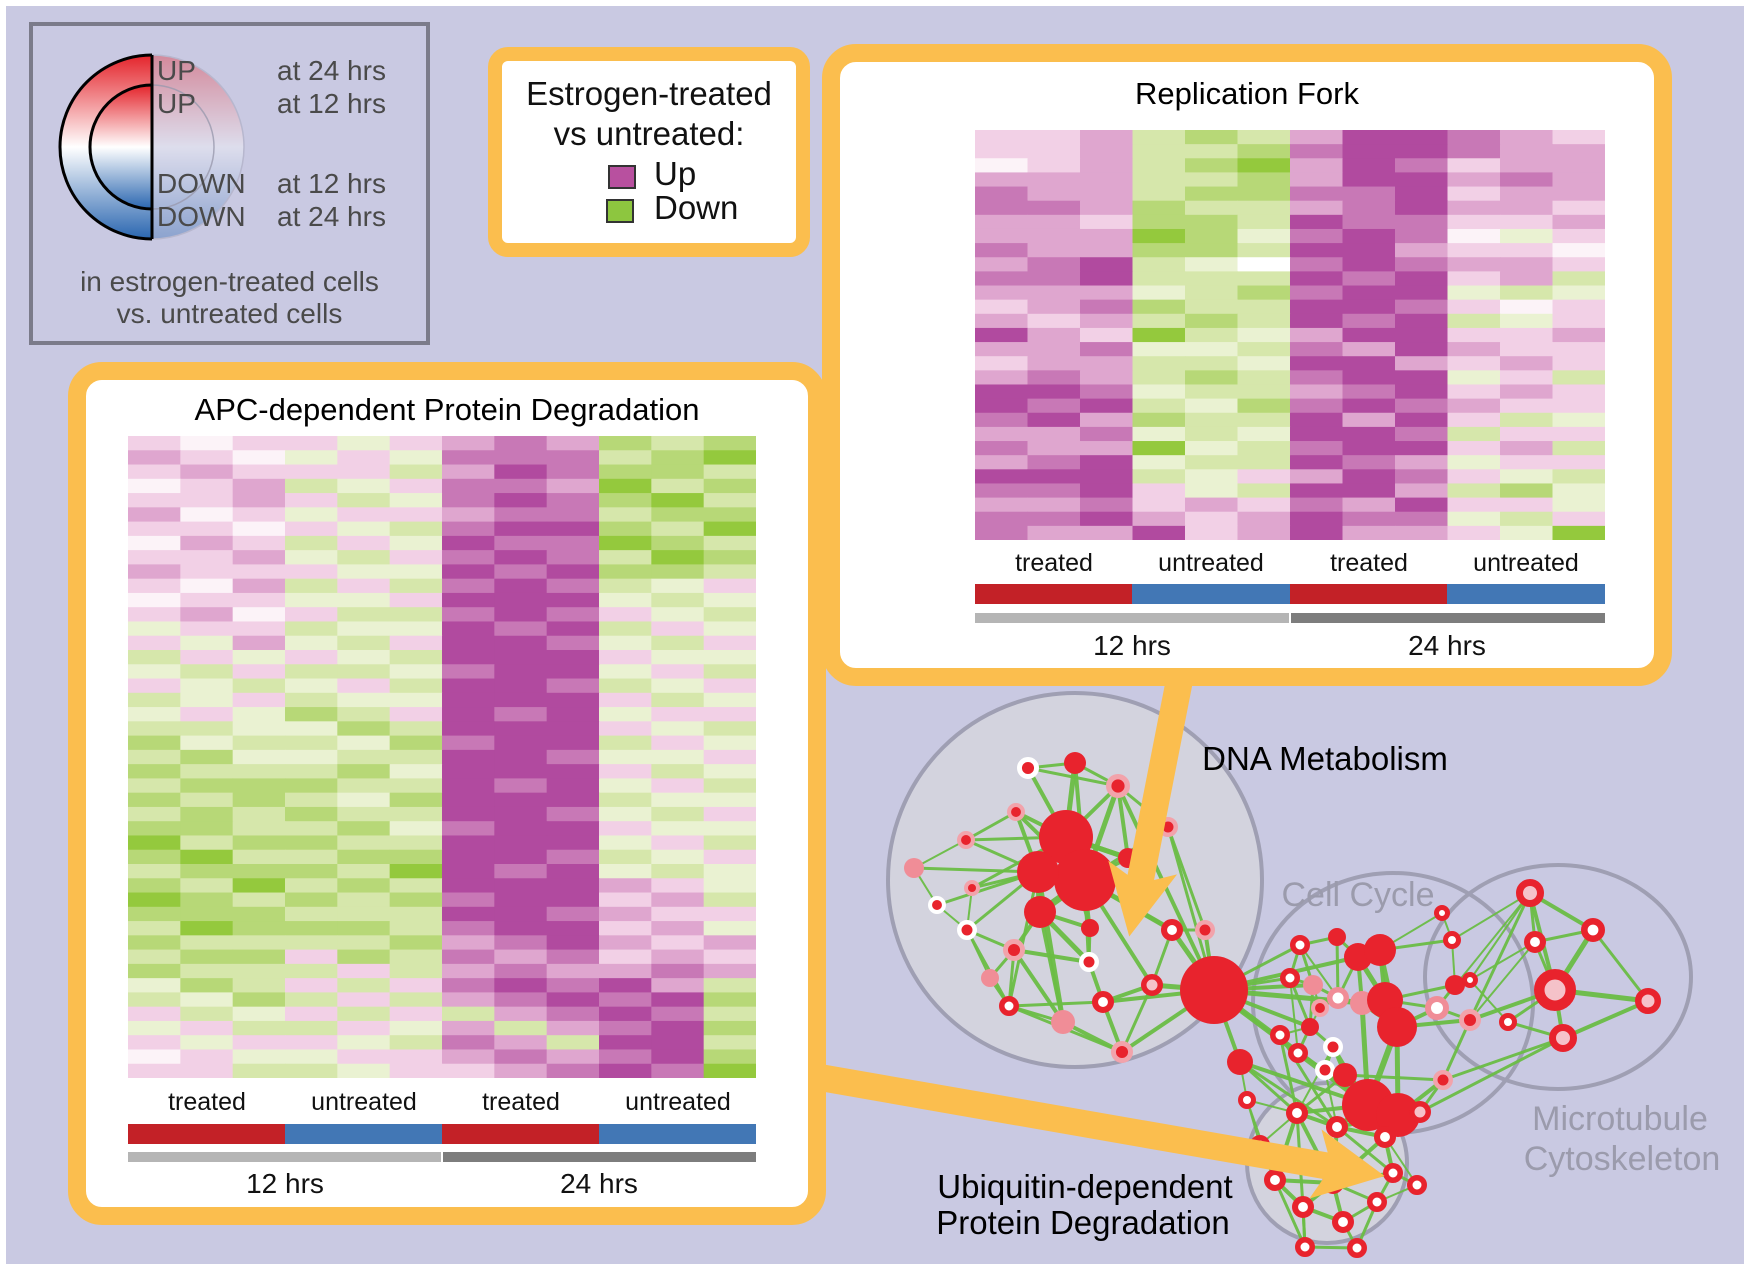 This screenshot has height=1279, width=1750. What do you see at coordinates (176, 103) in the screenshot?
I see `ring-row-up12-dir: UP` at bounding box center [176, 103].